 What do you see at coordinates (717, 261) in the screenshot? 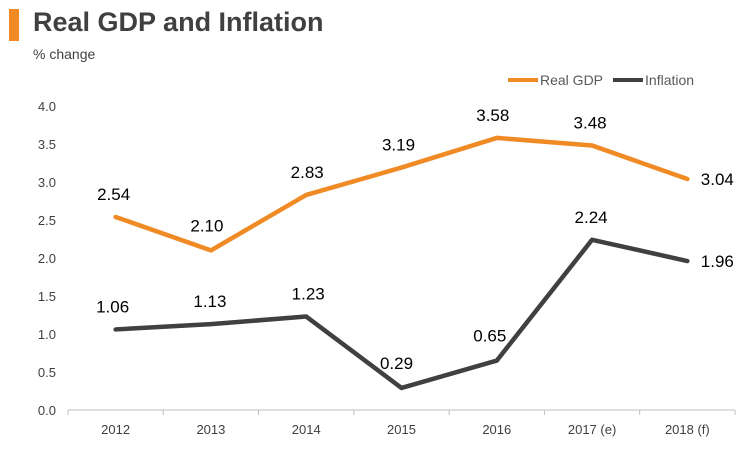
I see `data-label-inflation: 1.96` at bounding box center [717, 261].